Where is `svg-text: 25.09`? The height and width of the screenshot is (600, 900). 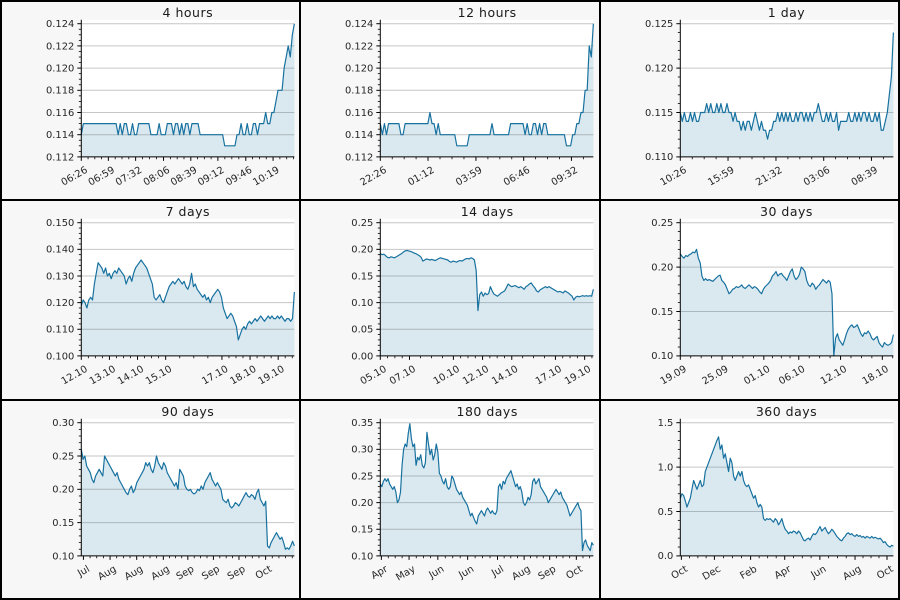 svg-text: 25.09 is located at coordinates (715, 376).